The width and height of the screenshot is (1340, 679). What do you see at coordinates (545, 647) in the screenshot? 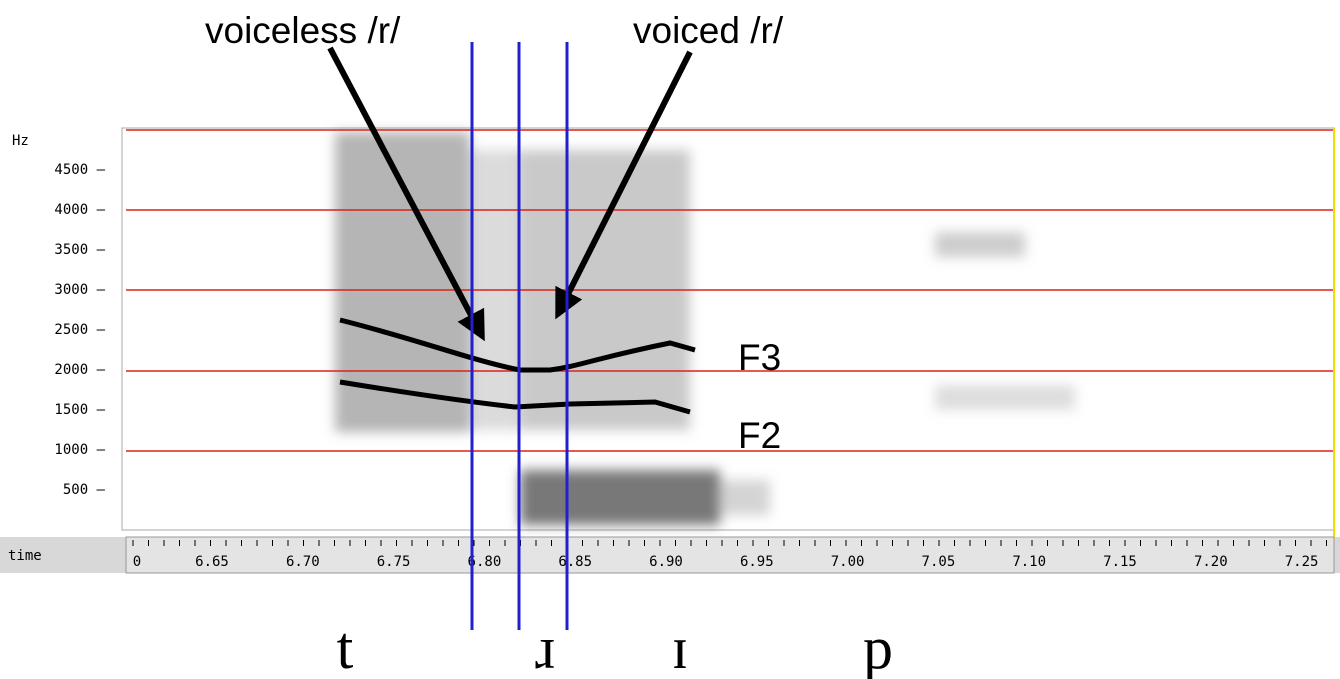
I see `segment-label: ɹ` at bounding box center [545, 647].